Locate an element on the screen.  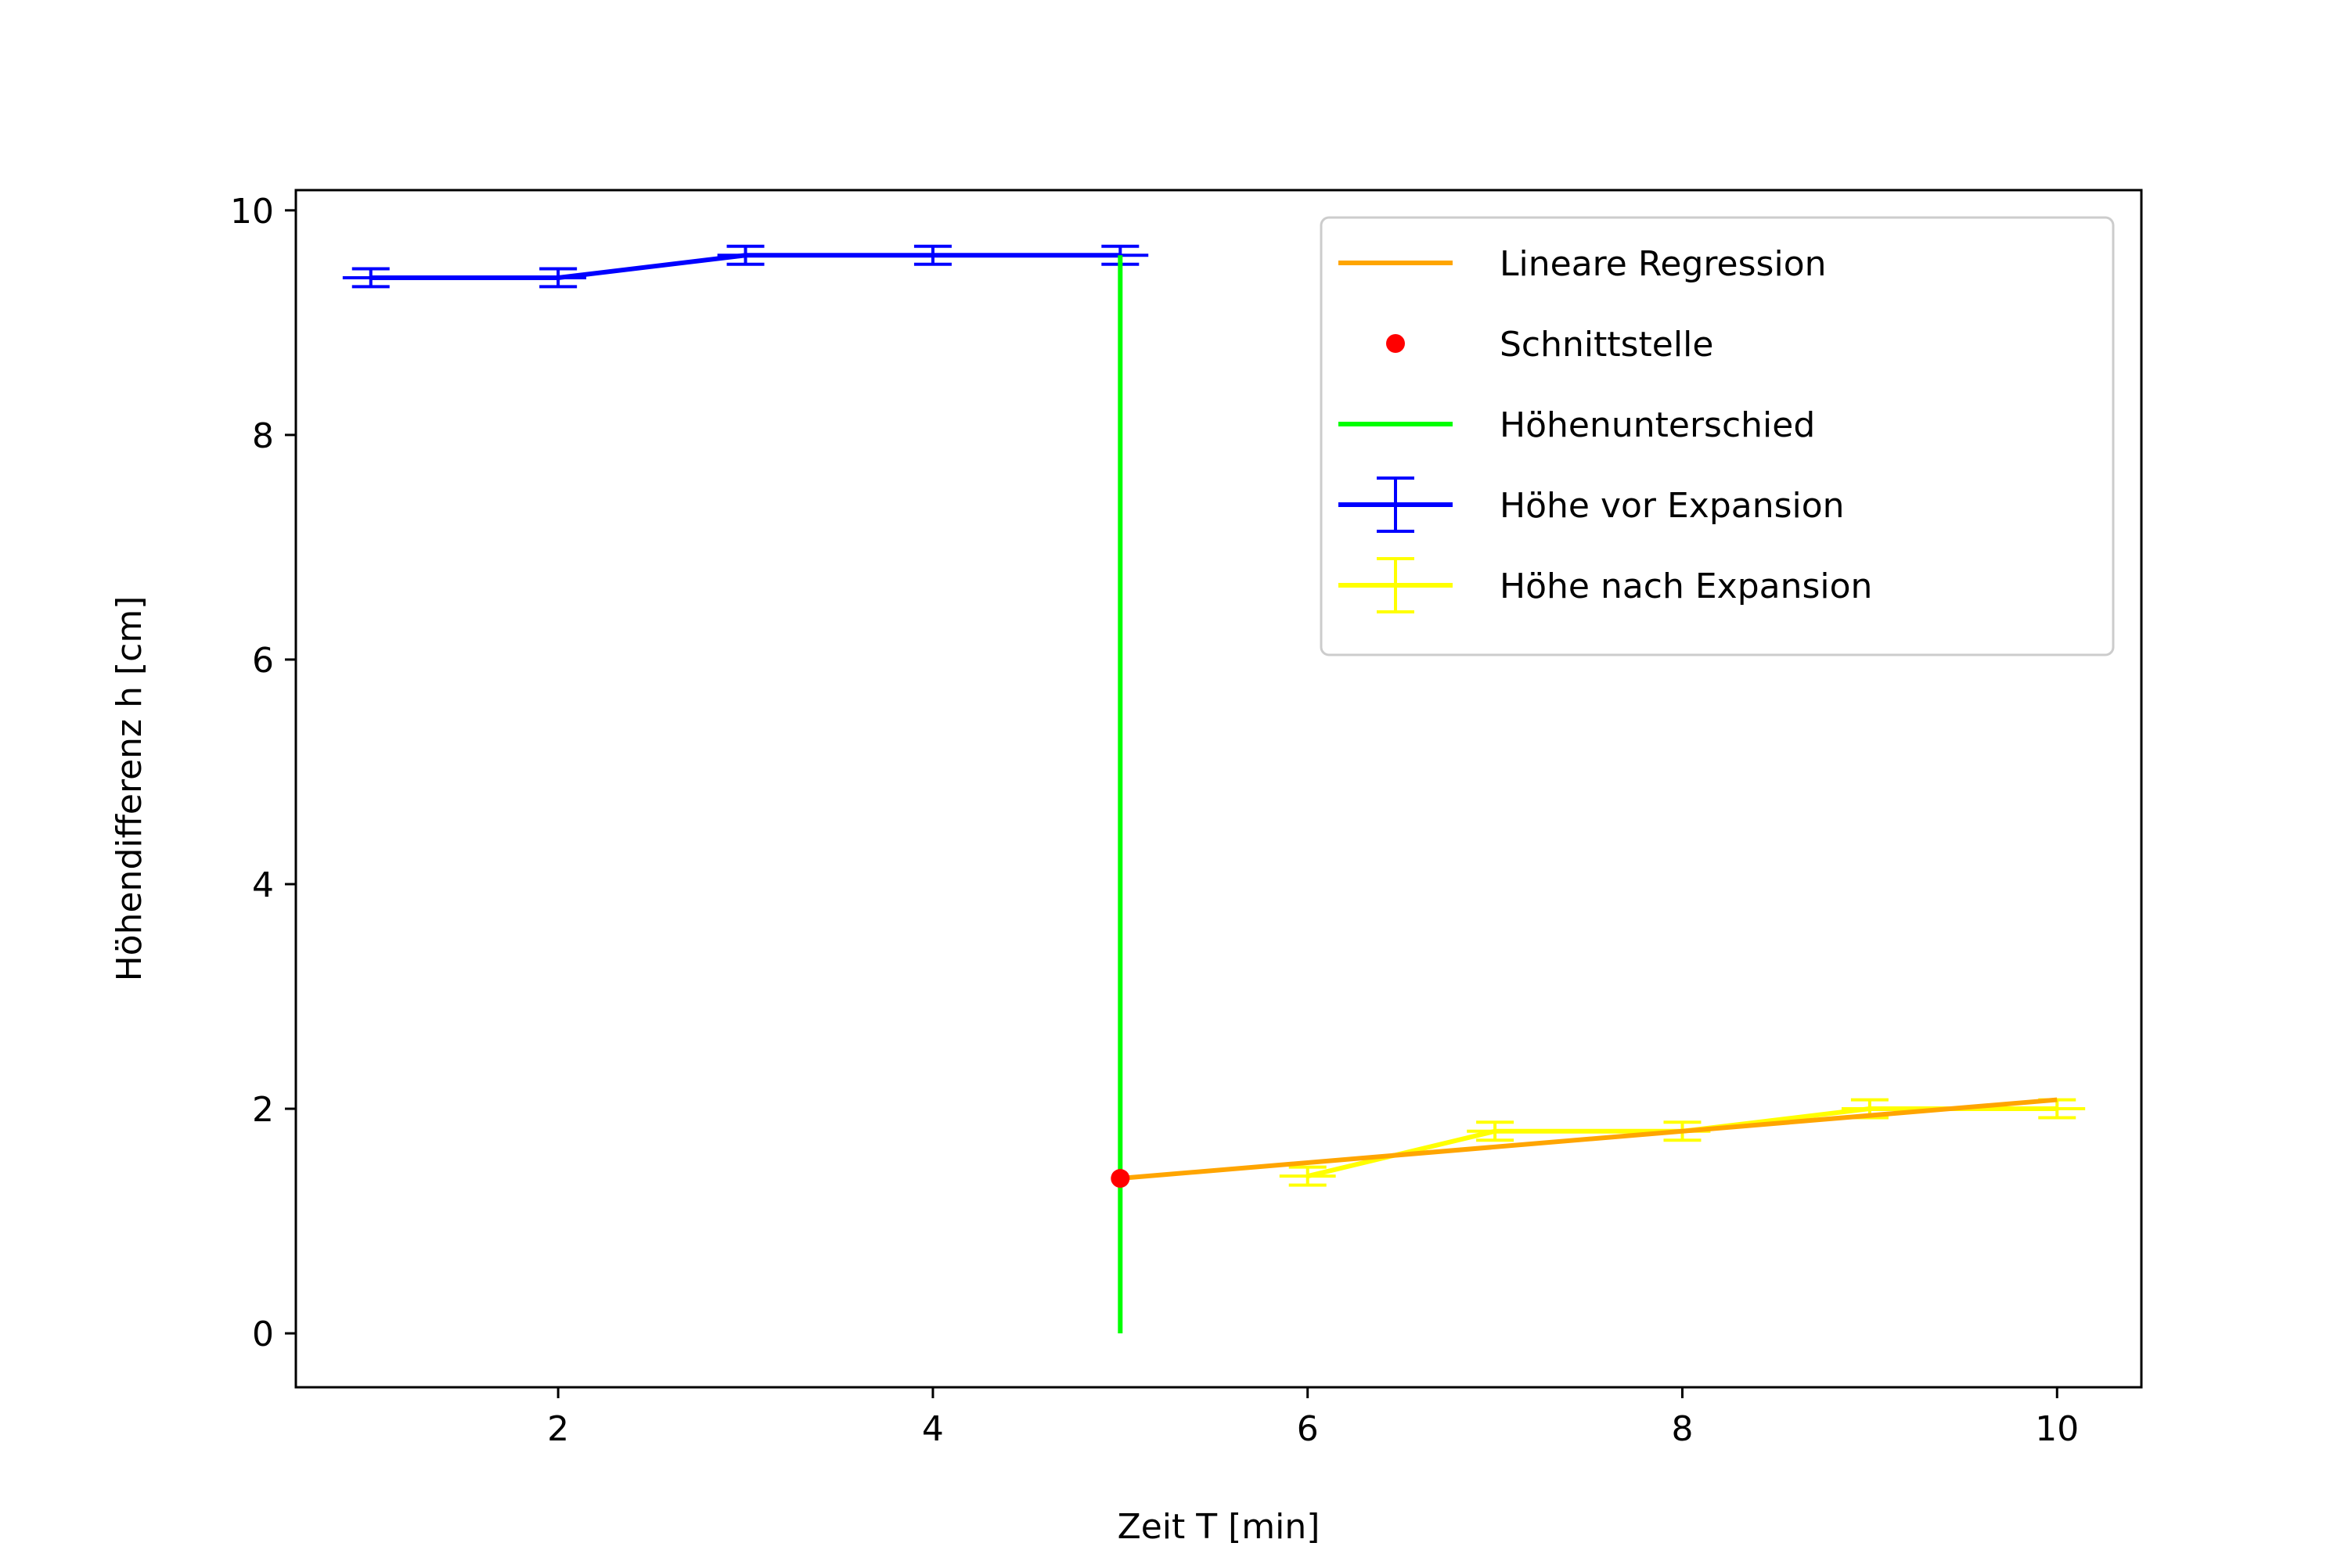
y-tick-label-1: 2 is located at coordinates (263, 1110).